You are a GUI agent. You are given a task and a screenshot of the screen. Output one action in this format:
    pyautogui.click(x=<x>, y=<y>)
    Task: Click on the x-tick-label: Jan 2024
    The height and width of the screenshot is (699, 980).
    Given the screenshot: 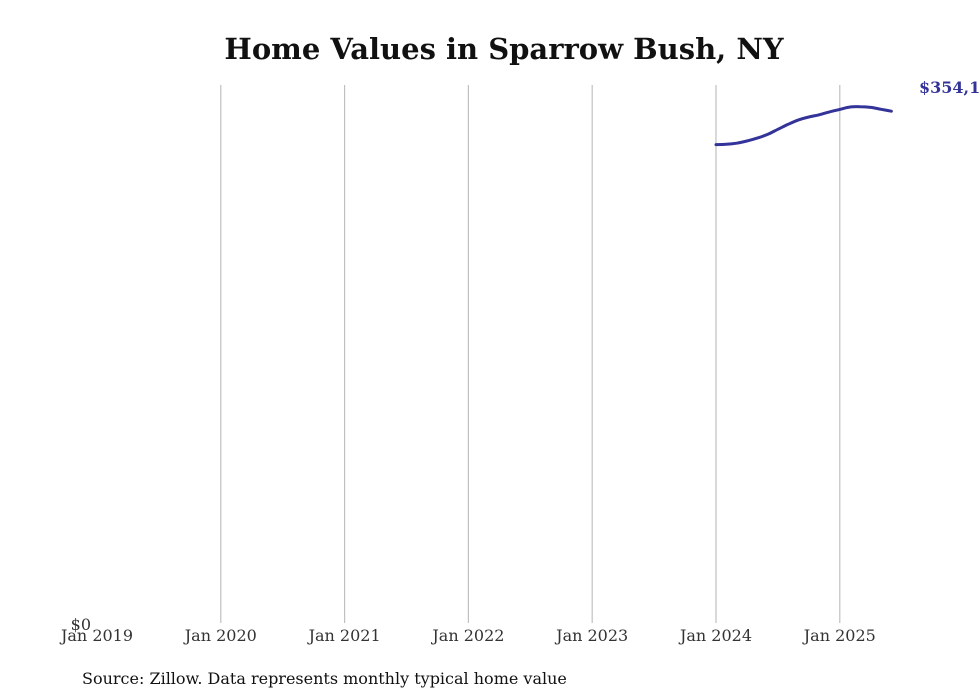 What is the action you would take?
    pyautogui.click(x=715, y=635)
    